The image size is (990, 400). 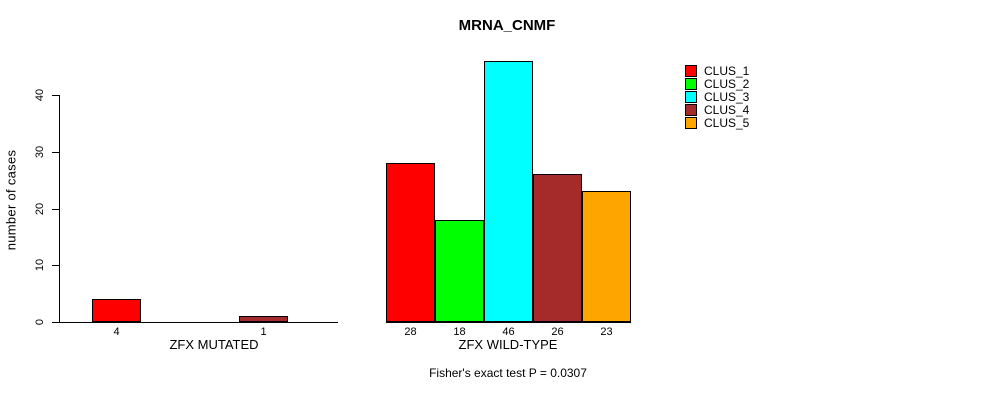 I want to click on bar-value-label: 18, so click(x=459, y=332).